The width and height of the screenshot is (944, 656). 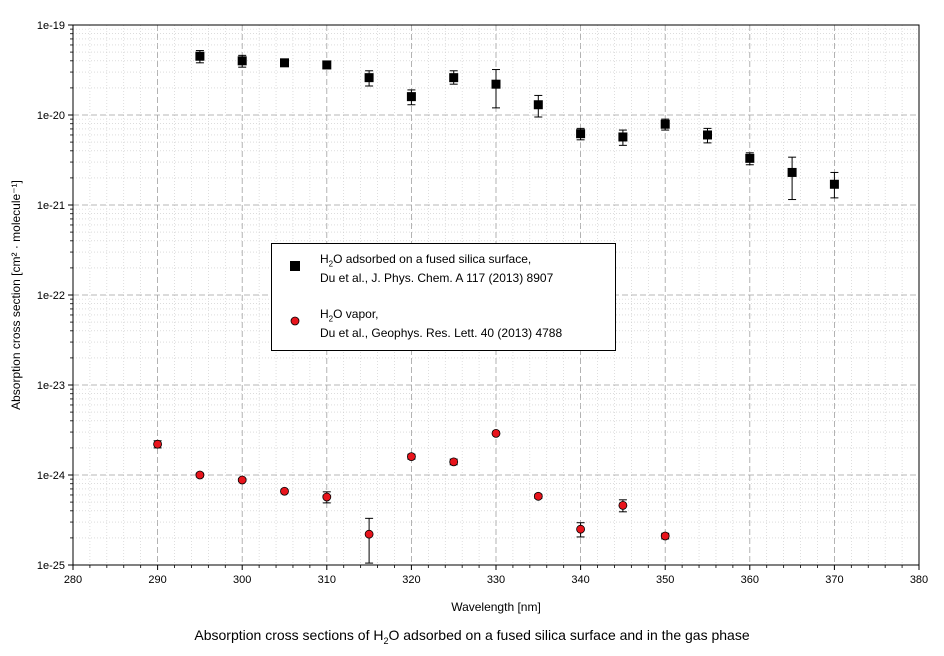 What do you see at coordinates (242, 580) in the screenshot?
I see `x-tick-label: 300` at bounding box center [242, 580].